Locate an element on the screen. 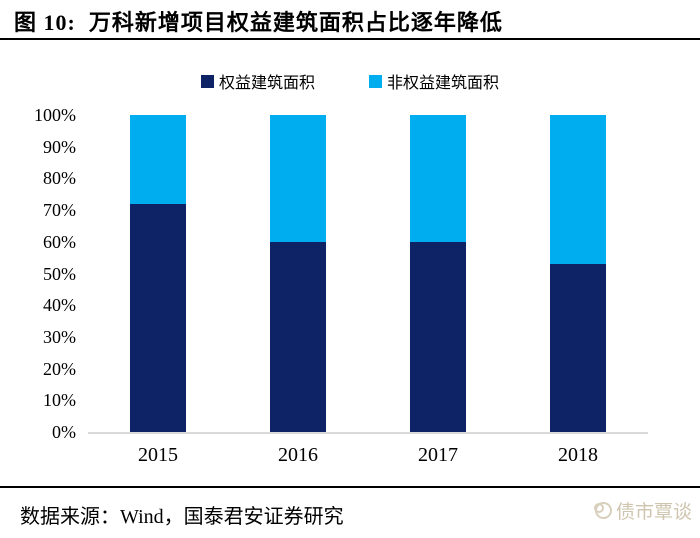 The width and height of the screenshot is (700, 538). bar-slot-2015 is located at coordinates (158, 273).